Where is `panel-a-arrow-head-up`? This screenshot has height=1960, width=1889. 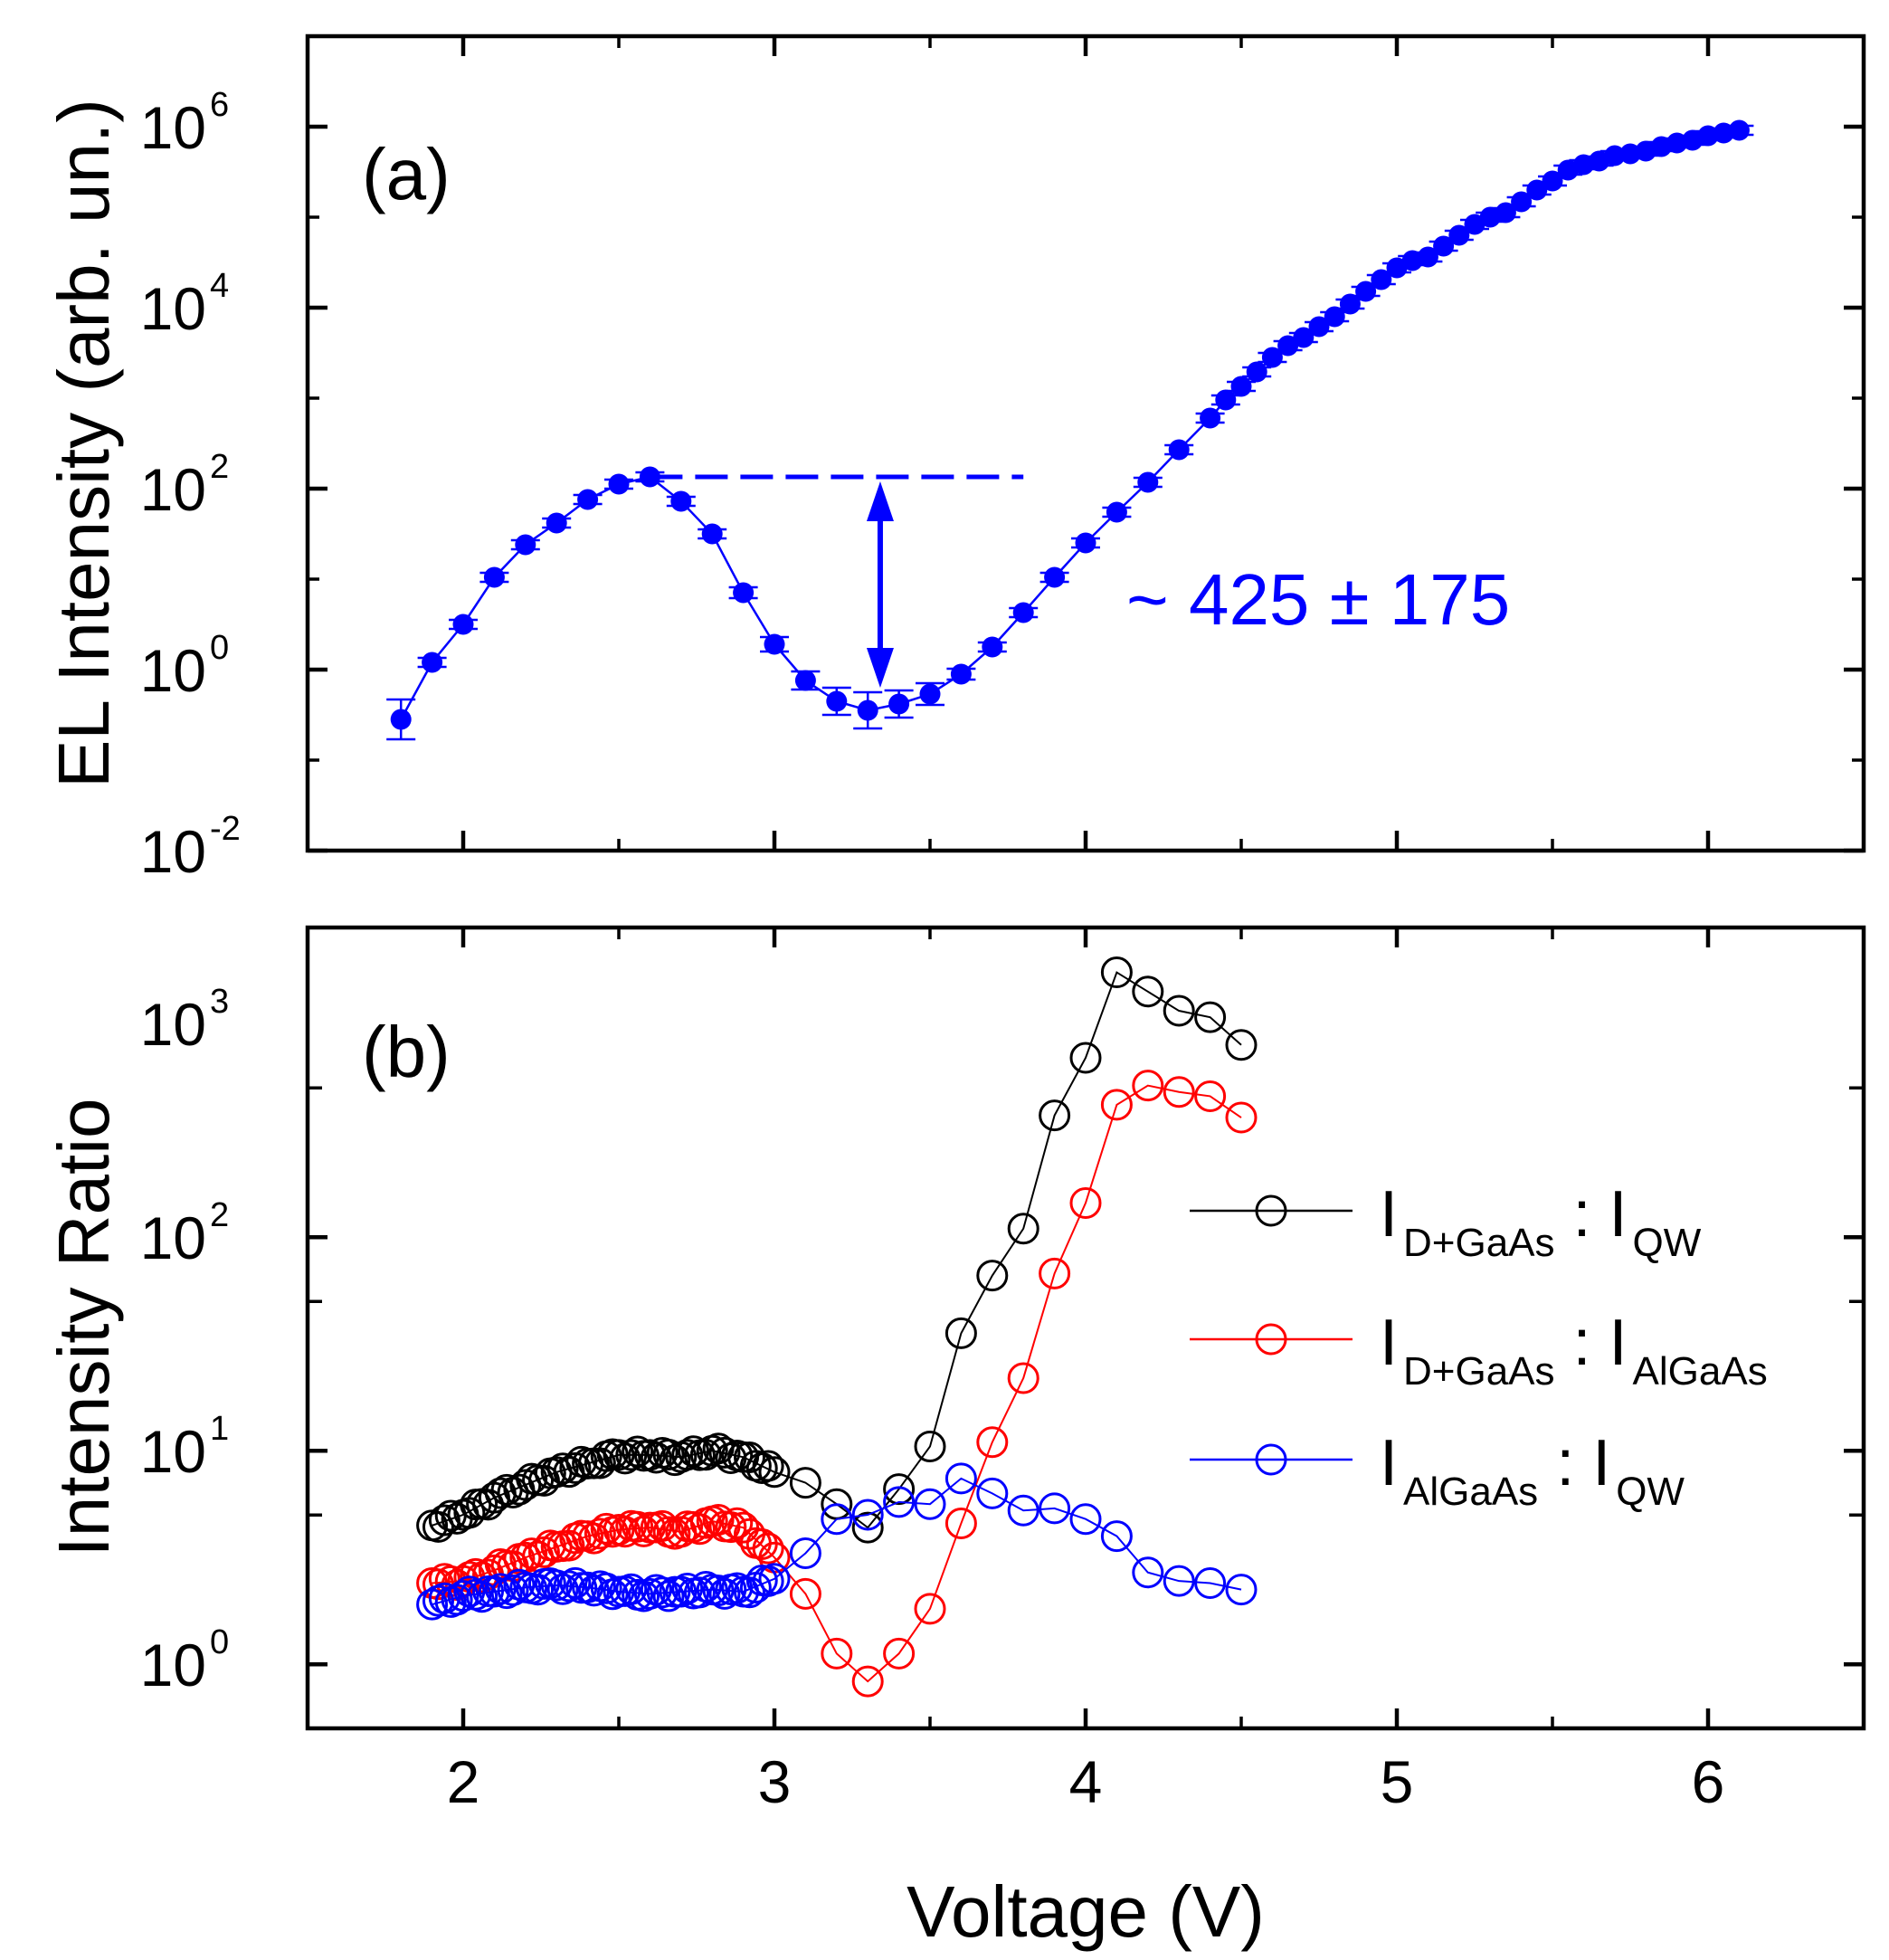
panel-a-arrow-head-up is located at coordinates (880, 501).